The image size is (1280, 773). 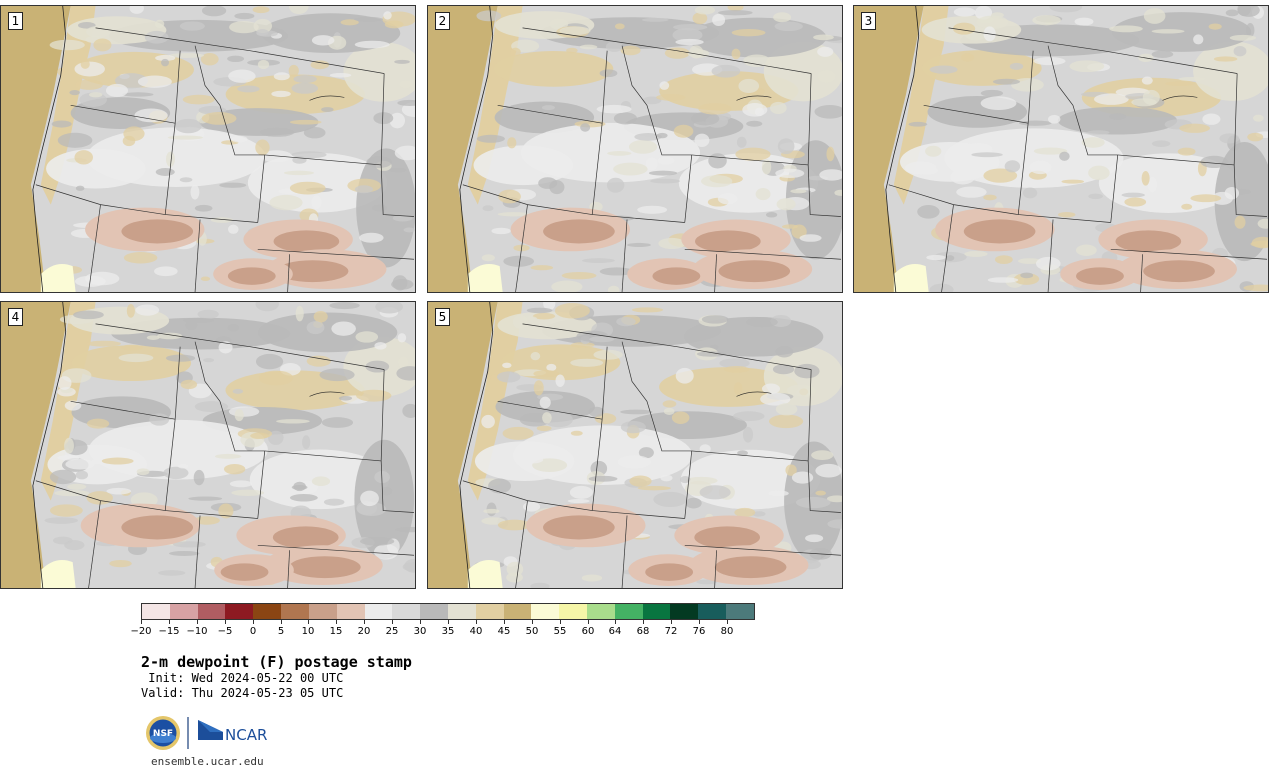 What do you see at coordinates (242, 693) in the screenshot?
I see `valid-time: Valid: Thu 2024-05-23 05 UTC` at bounding box center [242, 693].